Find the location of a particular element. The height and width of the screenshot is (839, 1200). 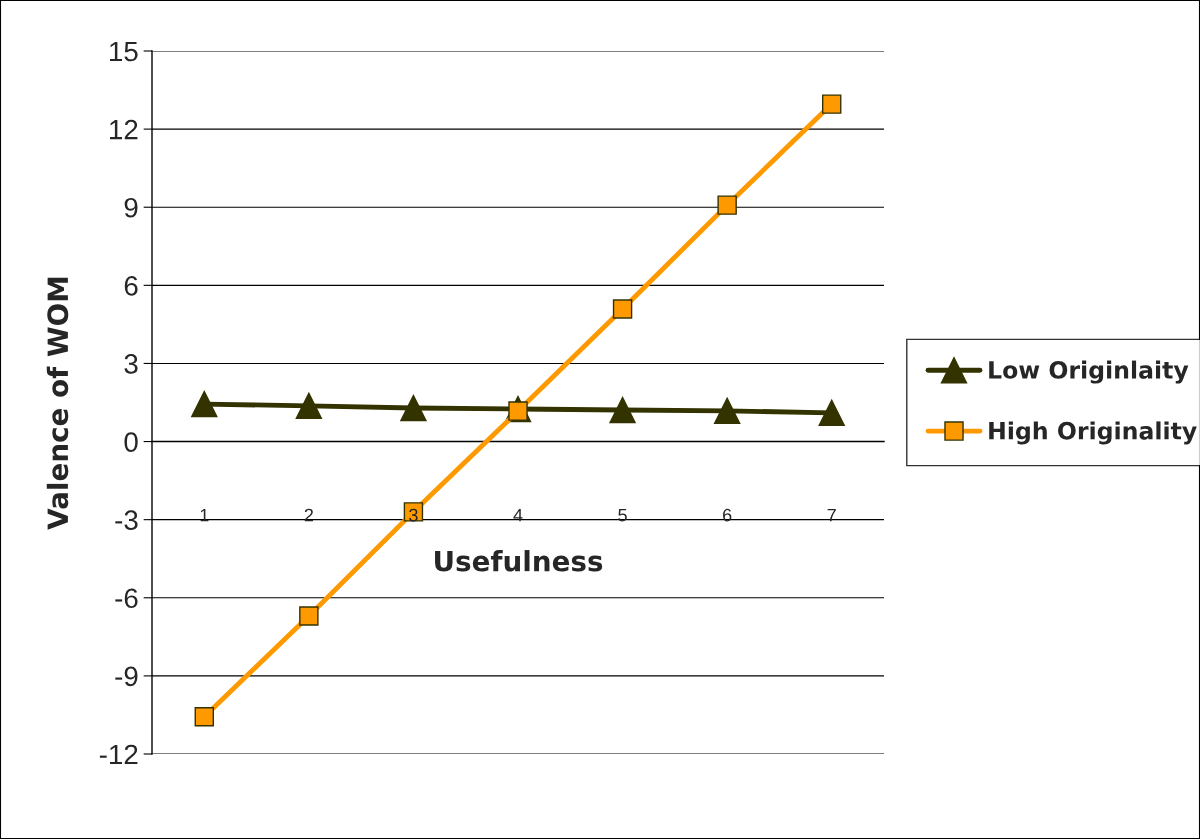

y-tick-label: 3 is located at coordinates (131, 364).